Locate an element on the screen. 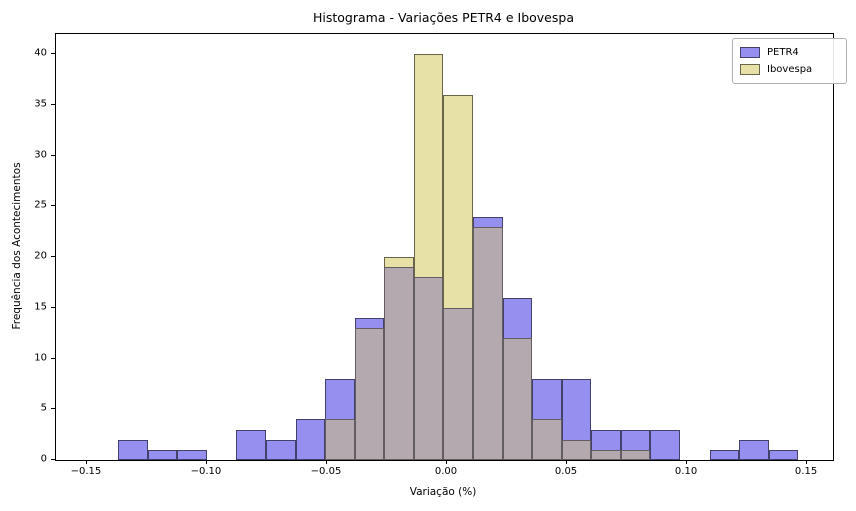 The width and height of the screenshot is (856, 511). y-tick-label: 20 is located at coordinates (40, 256).